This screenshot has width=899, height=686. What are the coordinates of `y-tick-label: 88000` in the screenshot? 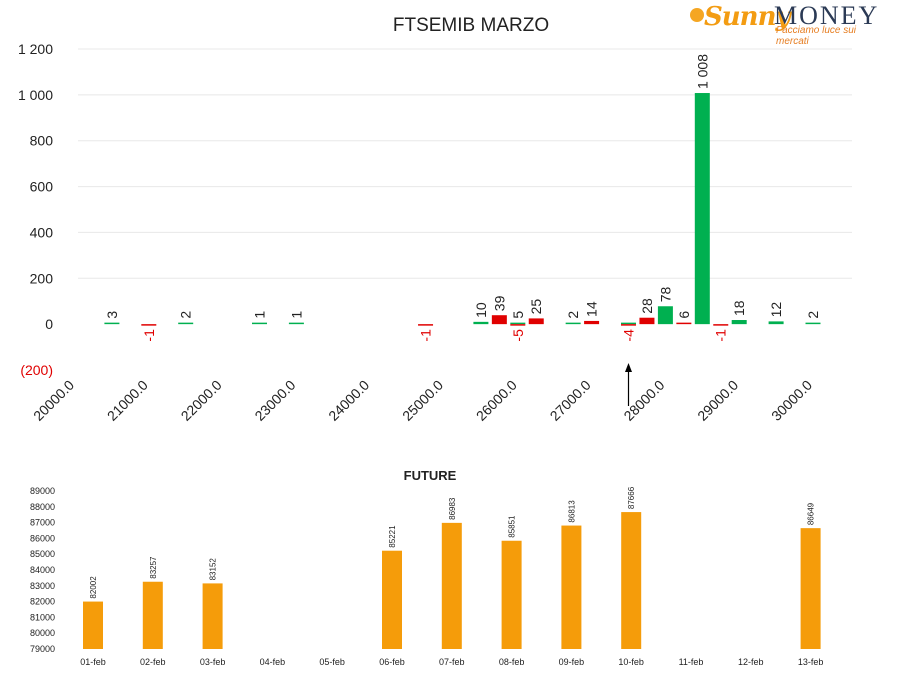 It's located at (42, 507).